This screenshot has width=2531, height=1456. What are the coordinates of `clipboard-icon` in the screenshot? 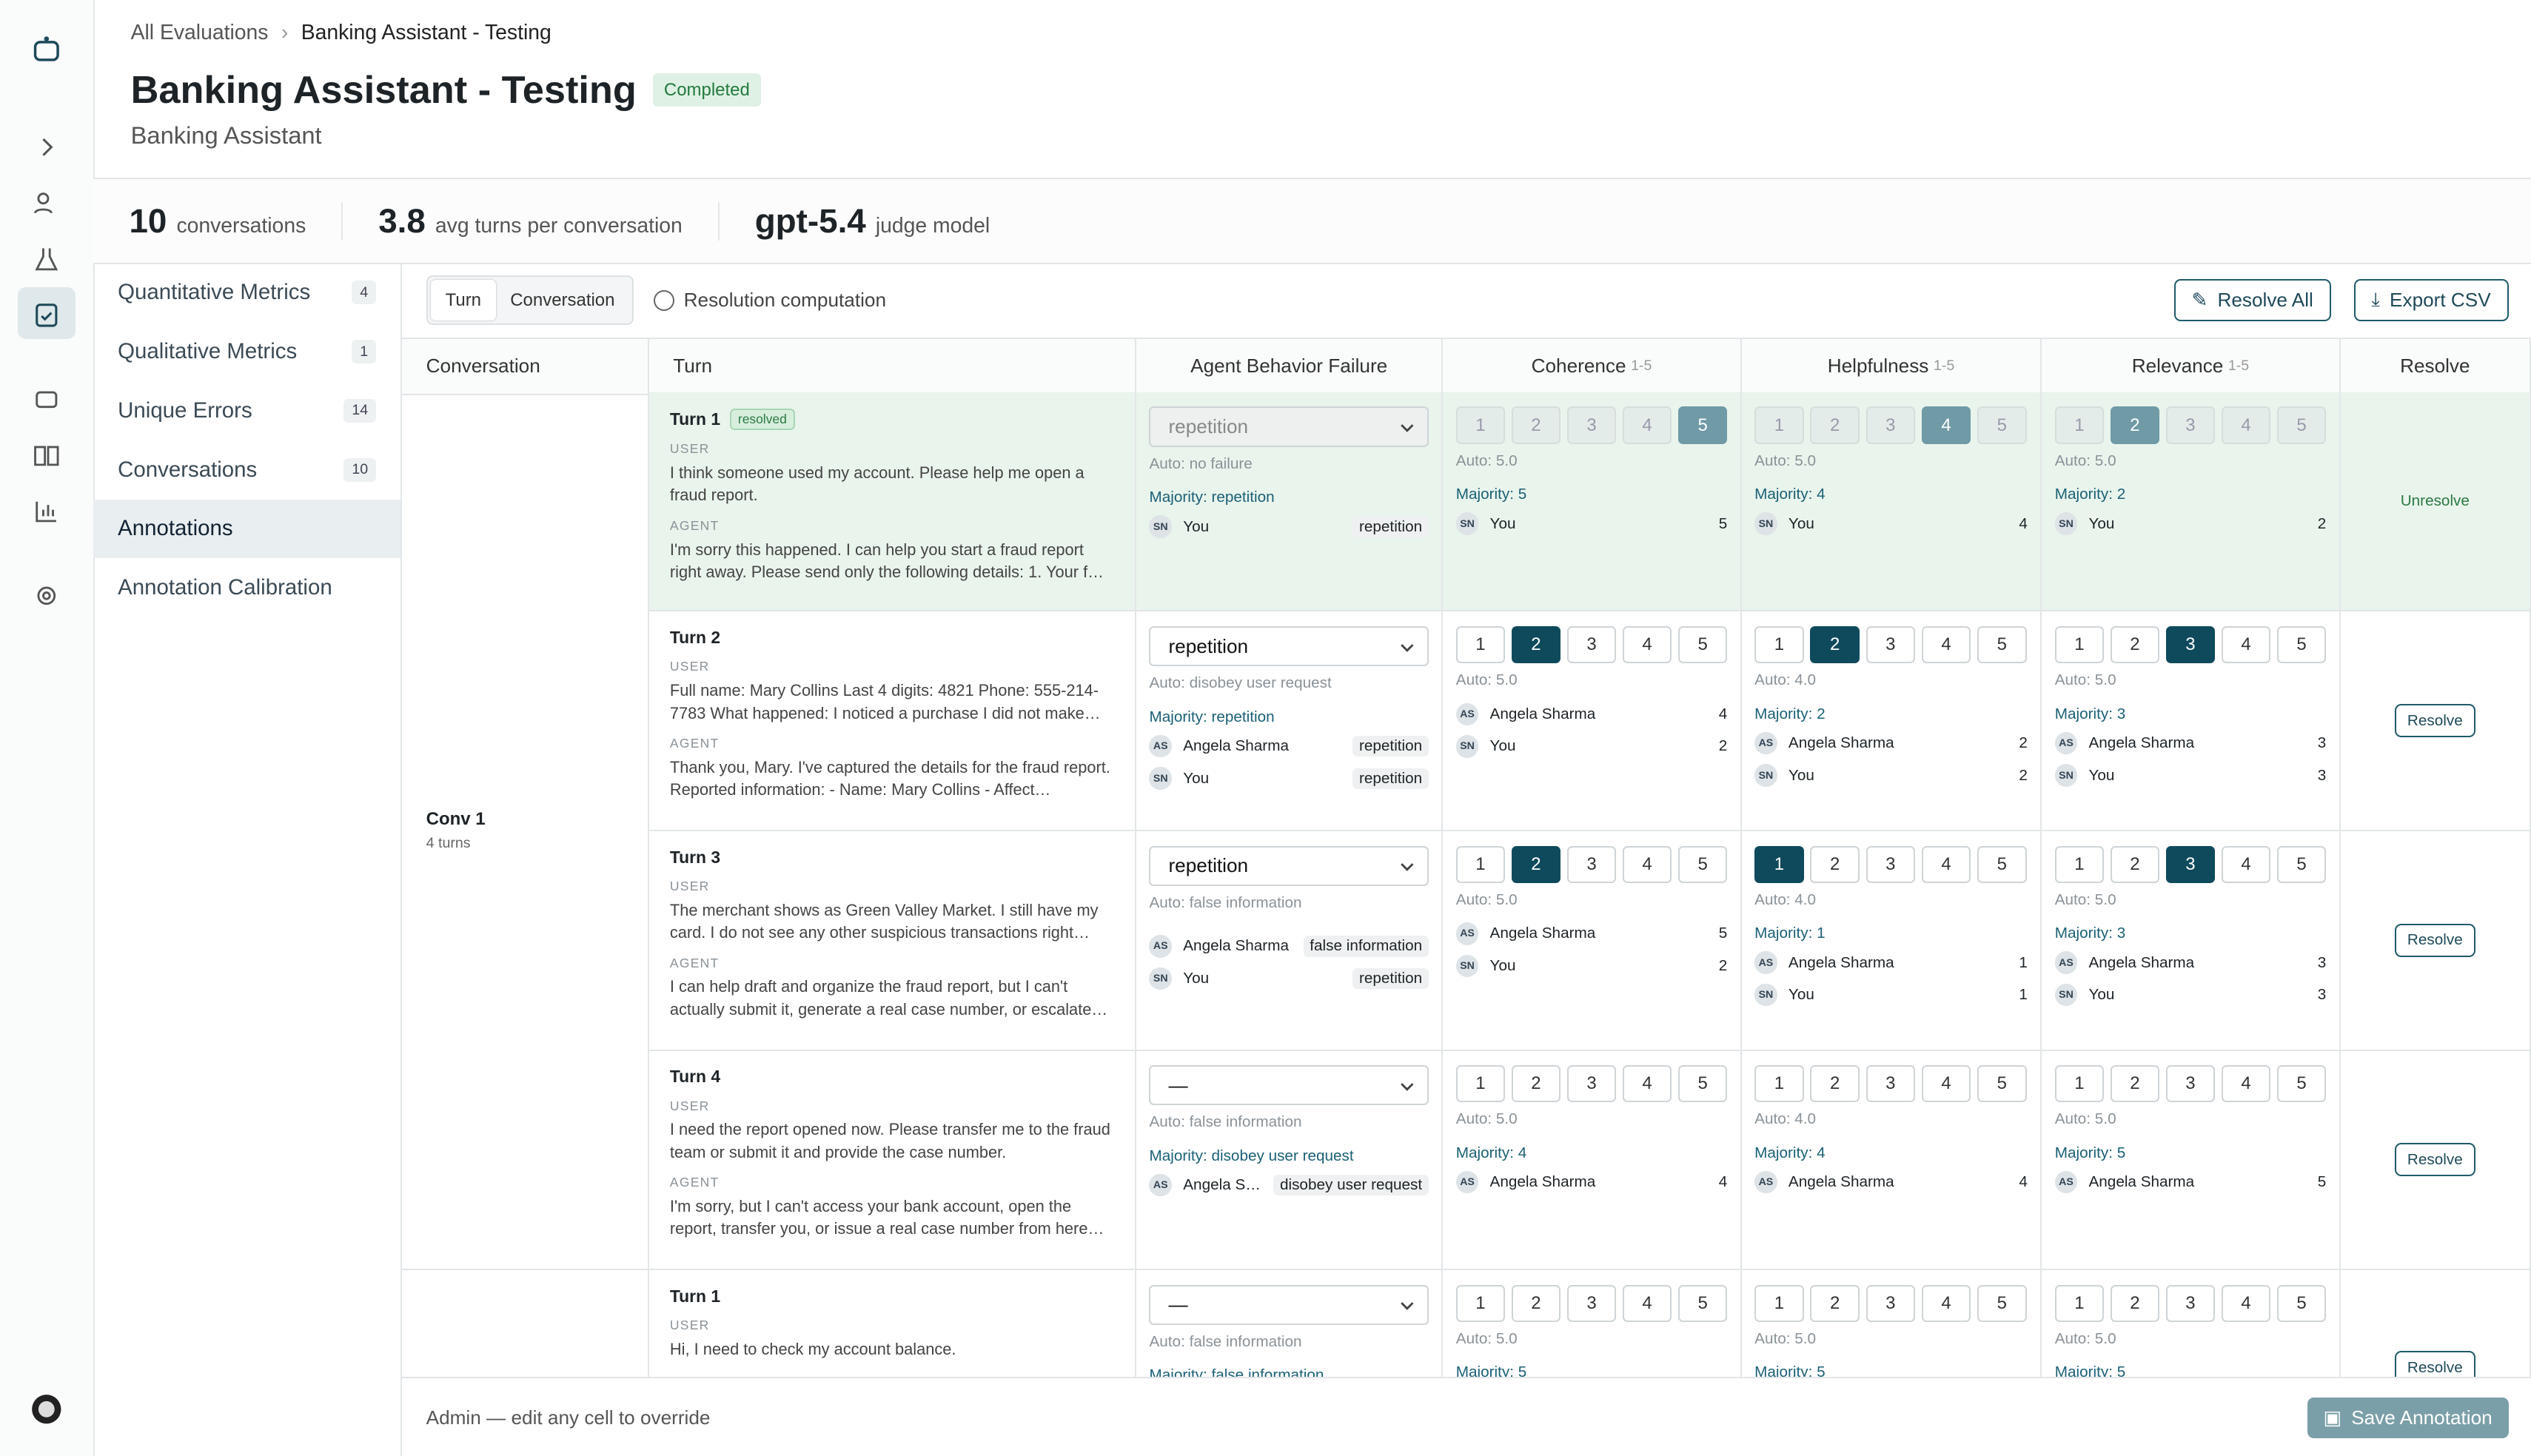 It's located at (46, 314).